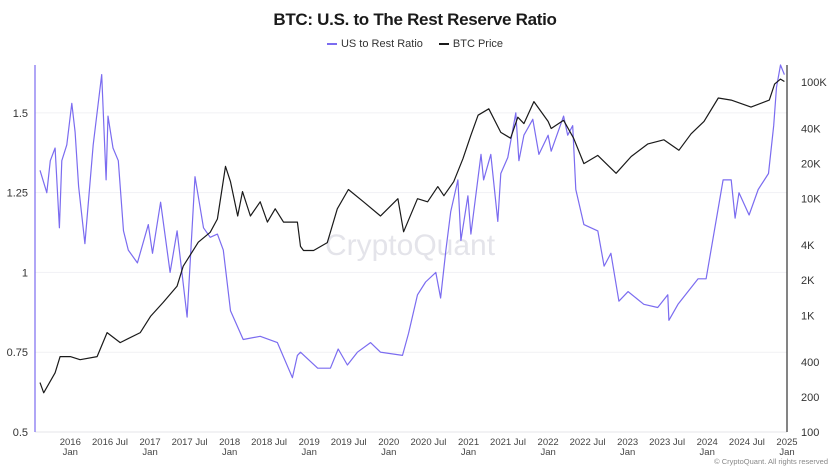  What do you see at coordinates (25, 273) in the screenshot?
I see `y-left-tick-label: 1` at bounding box center [25, 273].